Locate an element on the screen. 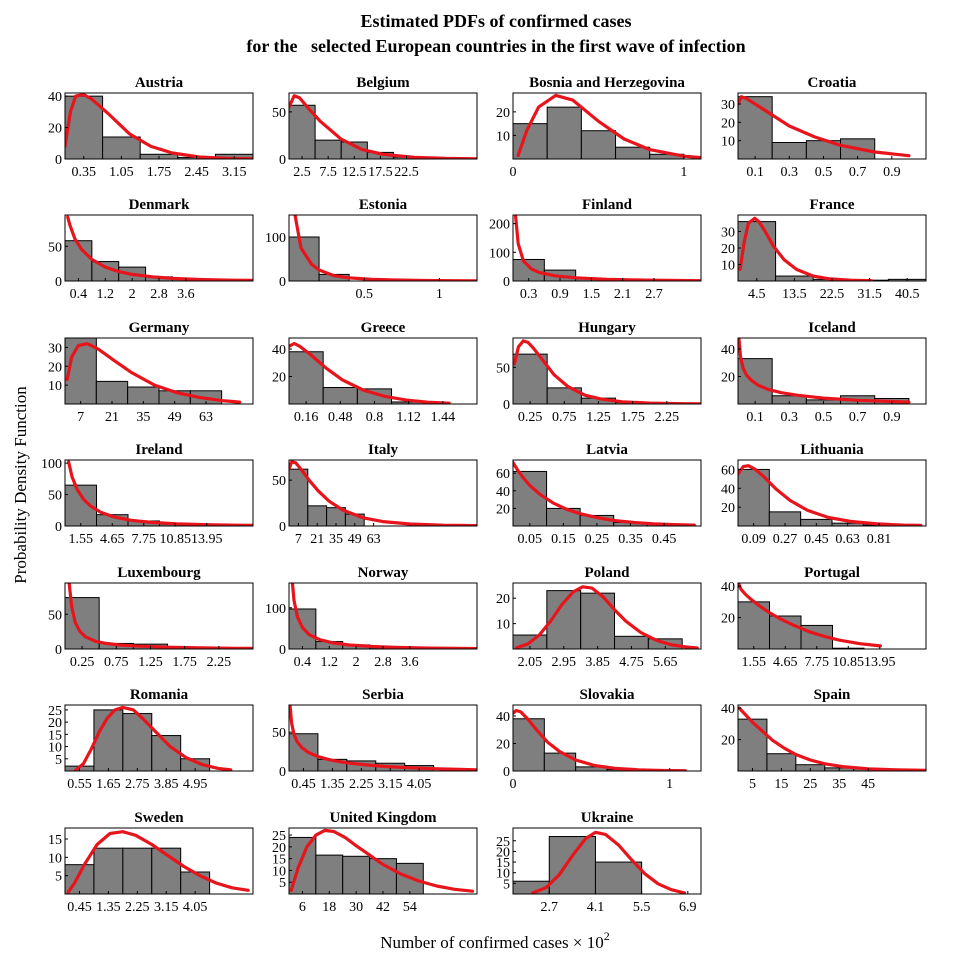 This screenshot has height=959, width=973. y-tick-label-united-kingdom-4: 25 is located at coordinates (279, 836).